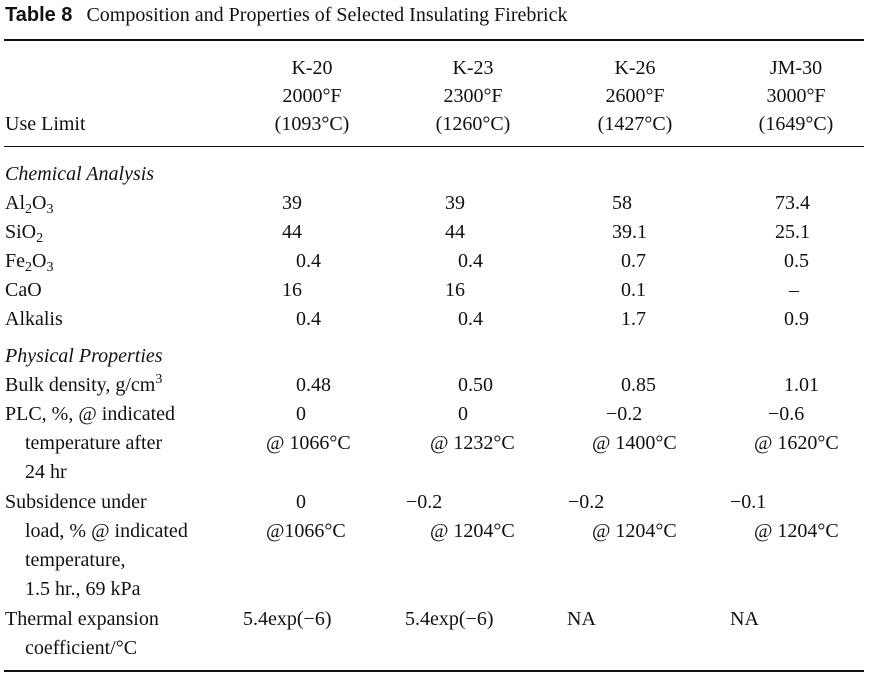 This screenshot has width=871, height=679. I want to click on row-label-fe2o3: Fe2O3, so click(29, 262).